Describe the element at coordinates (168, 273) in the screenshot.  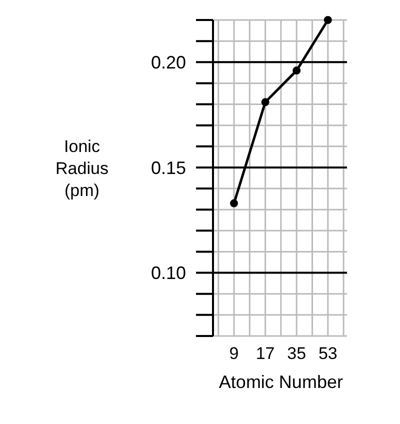
I see `y-tick-label: 0.10` at that location.